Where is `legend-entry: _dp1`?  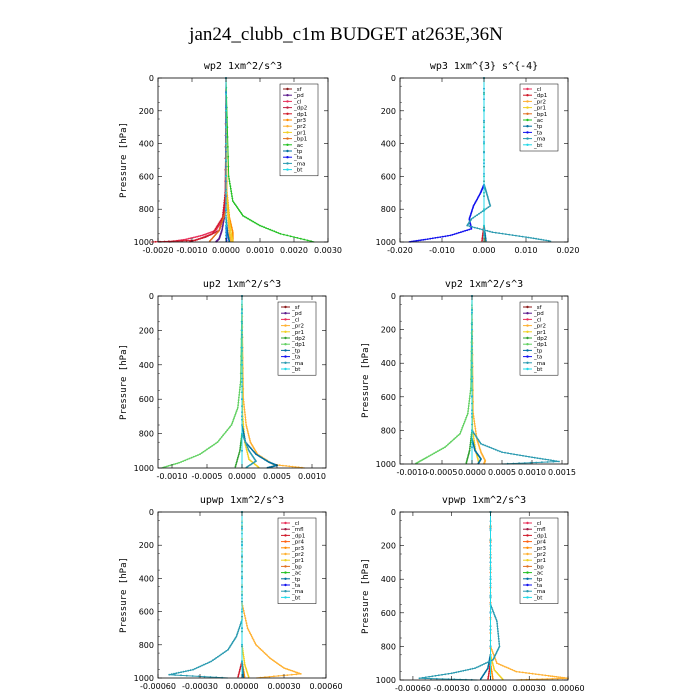 legend-entry: _dp1 is located at coordinates (540, 536).